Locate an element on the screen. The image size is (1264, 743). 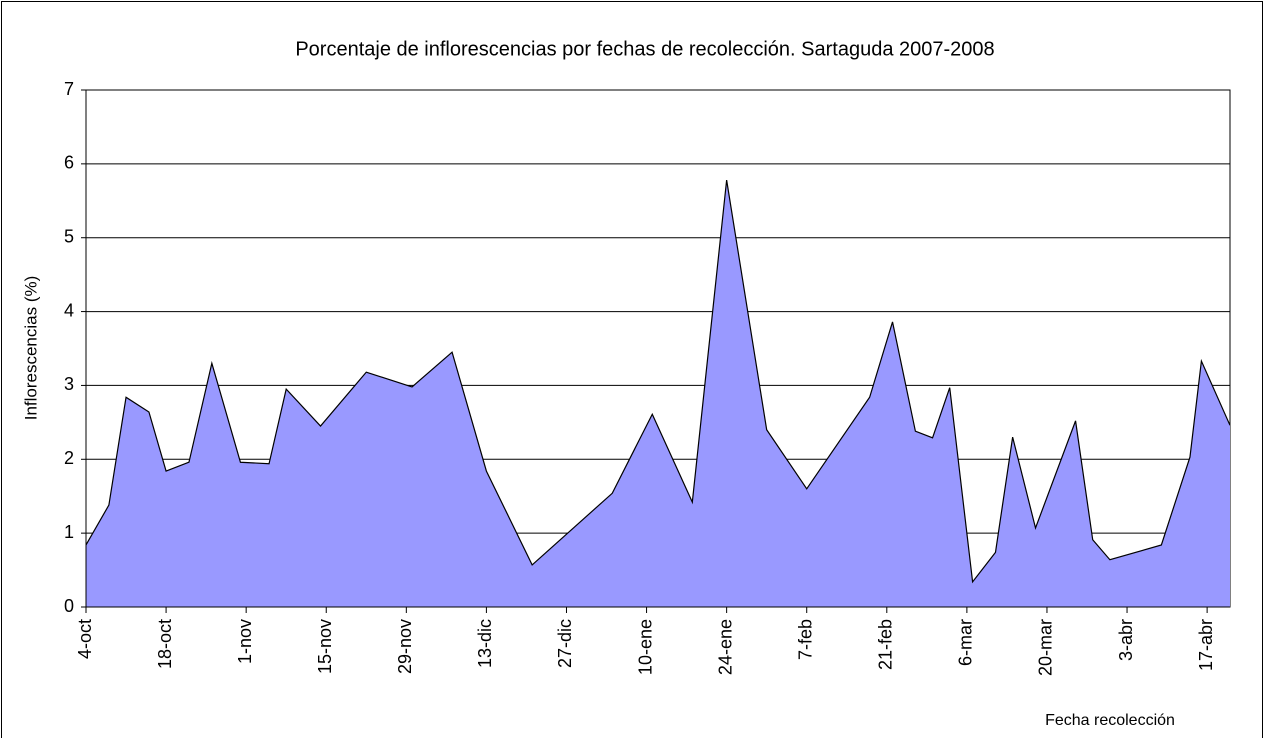
y-tick-label: 4 is located at coordinates (69, 310).